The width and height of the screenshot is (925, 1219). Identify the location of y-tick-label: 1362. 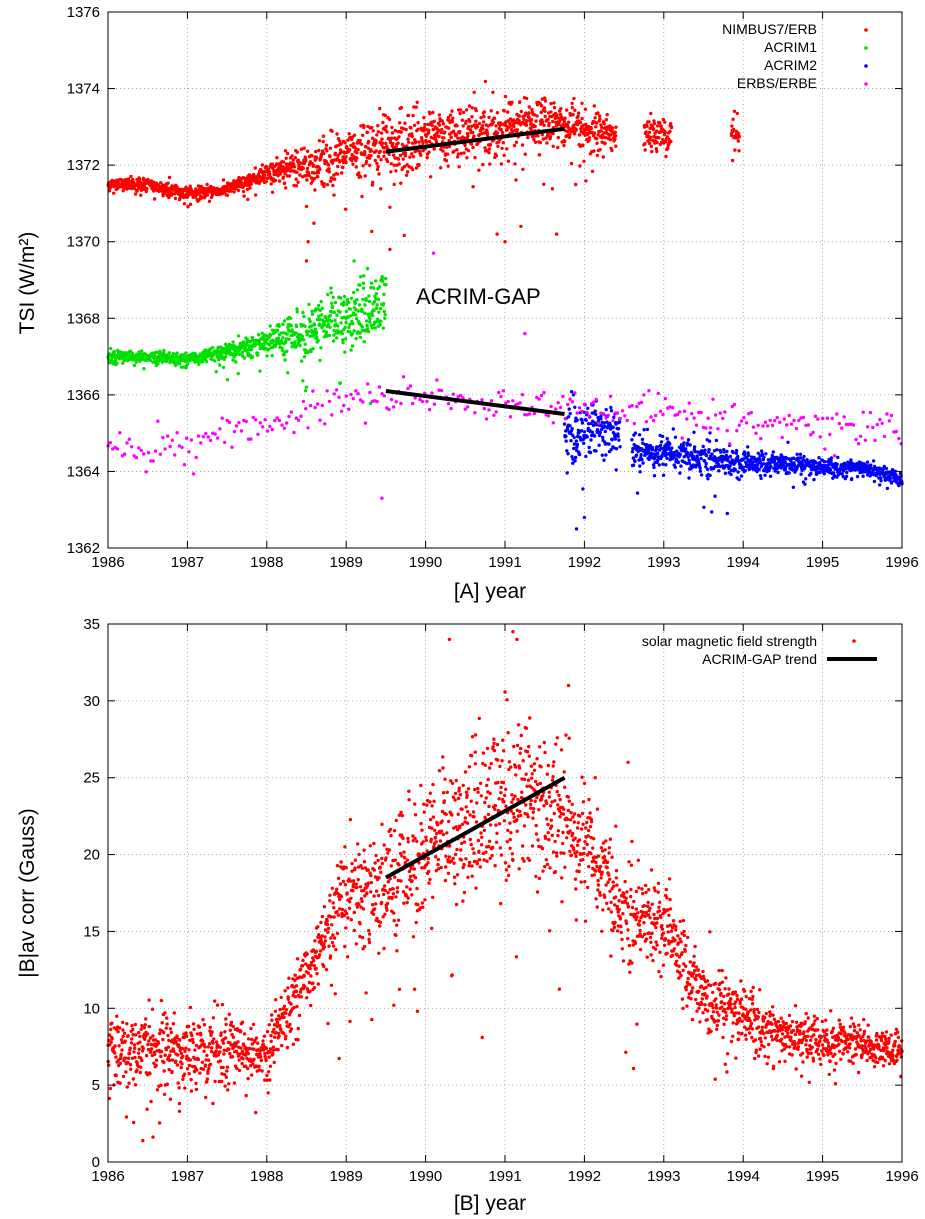
(83, 548).